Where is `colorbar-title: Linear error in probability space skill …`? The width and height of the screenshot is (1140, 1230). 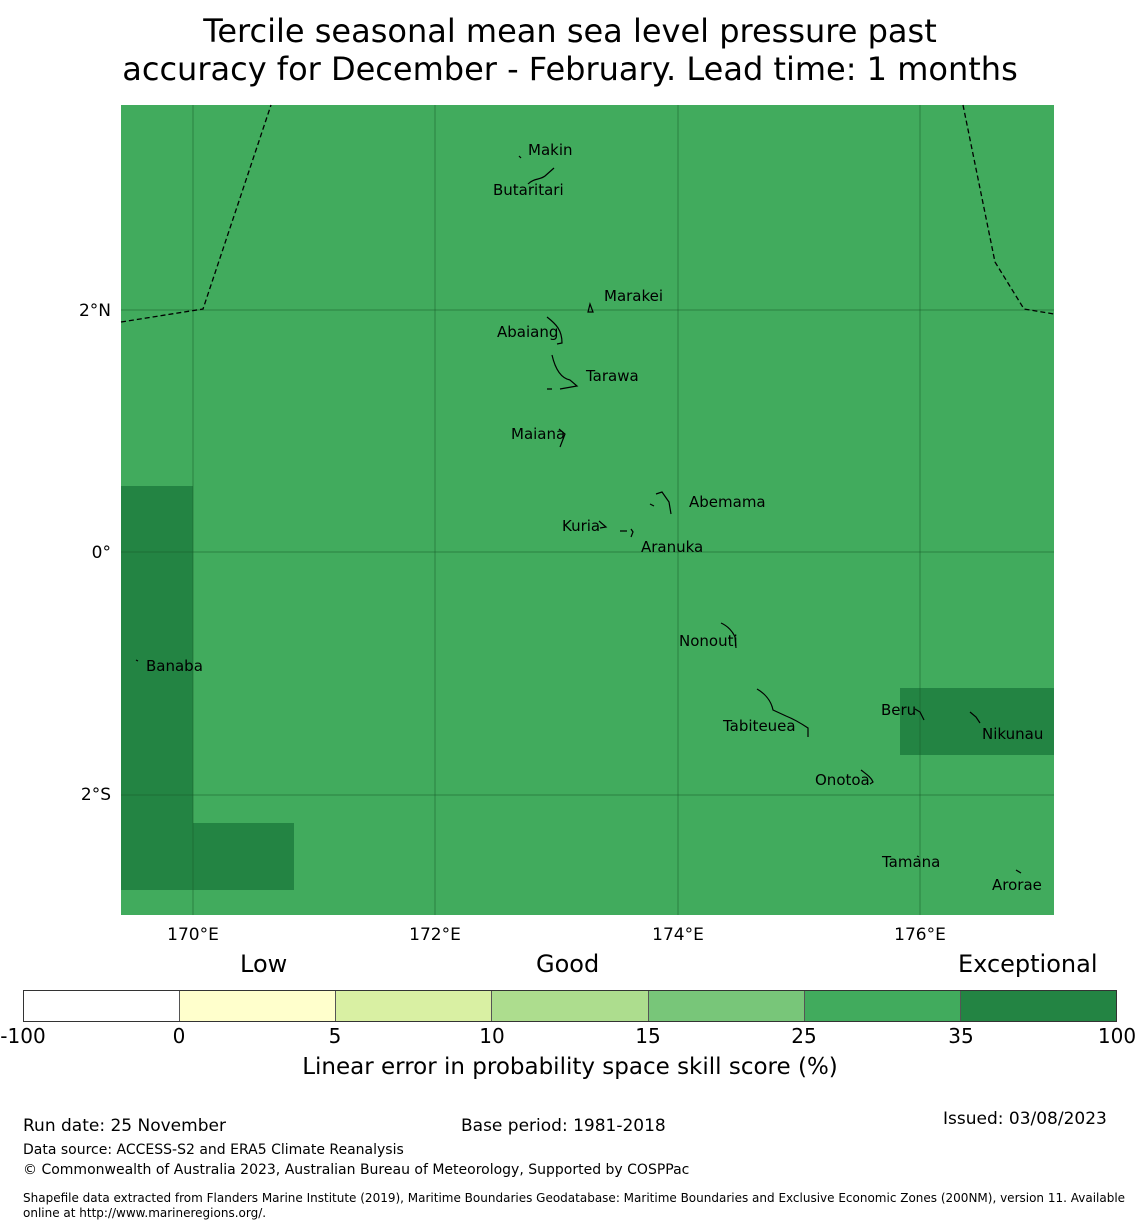 colorbar-title: Linear error in probability space skill … is located at coordinates (570, 1067).